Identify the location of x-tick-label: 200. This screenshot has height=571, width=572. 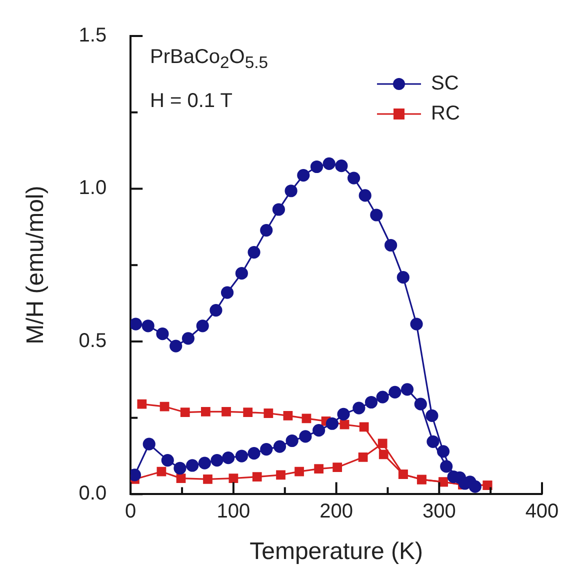
(336, 511).